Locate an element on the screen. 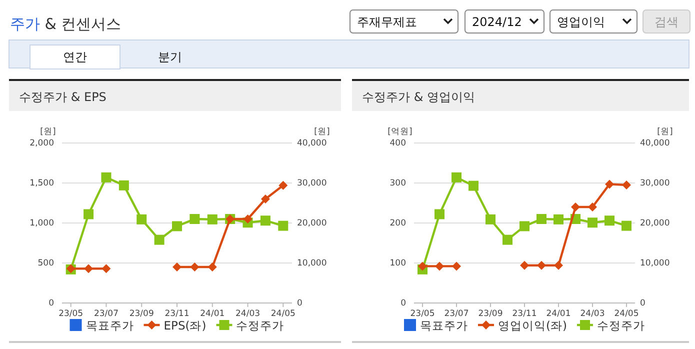  legend-label: EPS(좌) is located at coordinates (185, 325).